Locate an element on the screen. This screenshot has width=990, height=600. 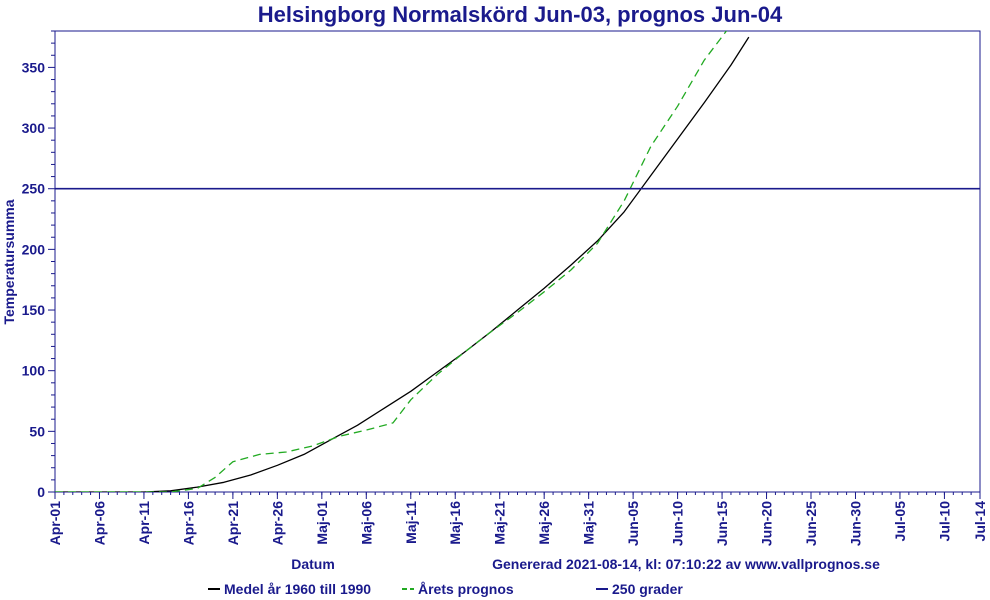
x-tick-label: Maj-31 is located at coordinates (589, 523).